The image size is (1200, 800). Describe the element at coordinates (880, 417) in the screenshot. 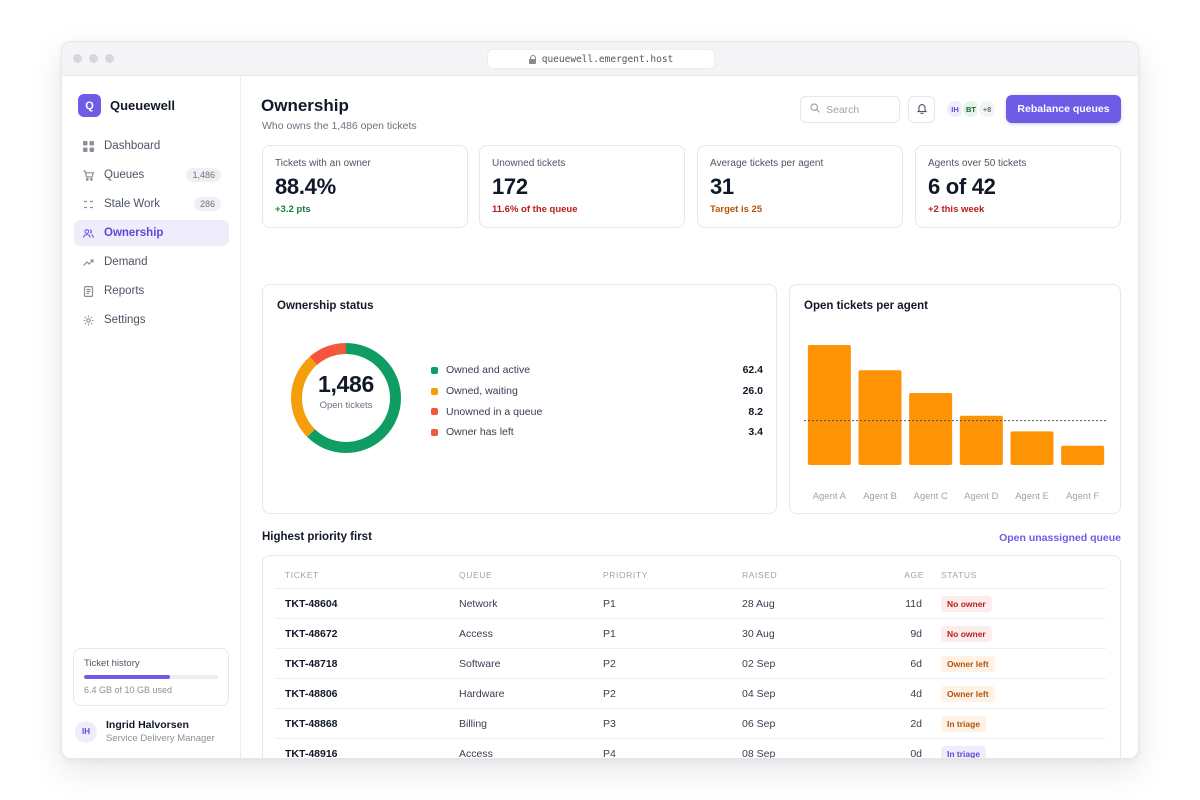

I see `bar-agent-b` at that location.